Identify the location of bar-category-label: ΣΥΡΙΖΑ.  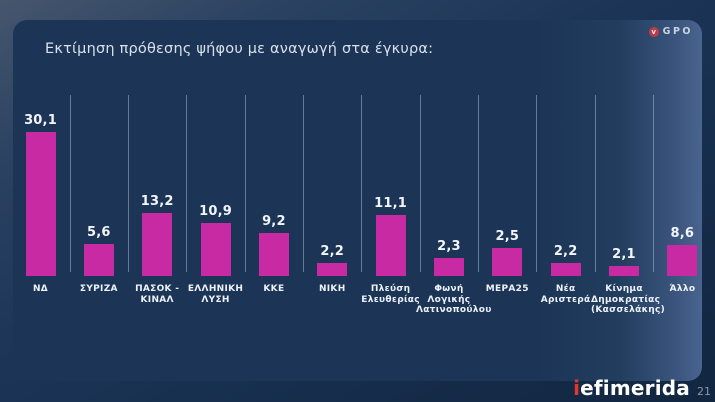
(98, 289).